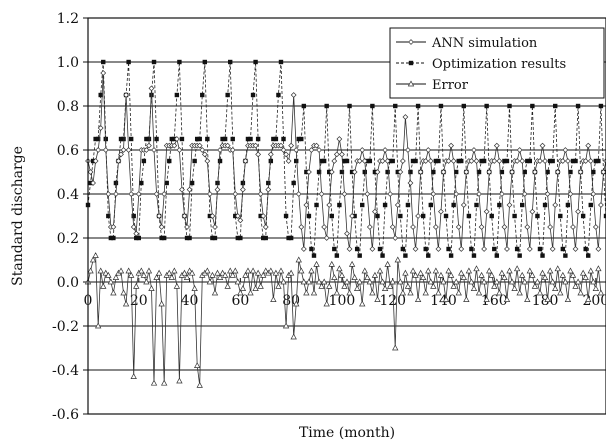 The image size is (606, 442). What do you see at coordinates (68, 195) in the screenshot?
I see `y-tick-label: 0.4` at bounding box center [68, 195].